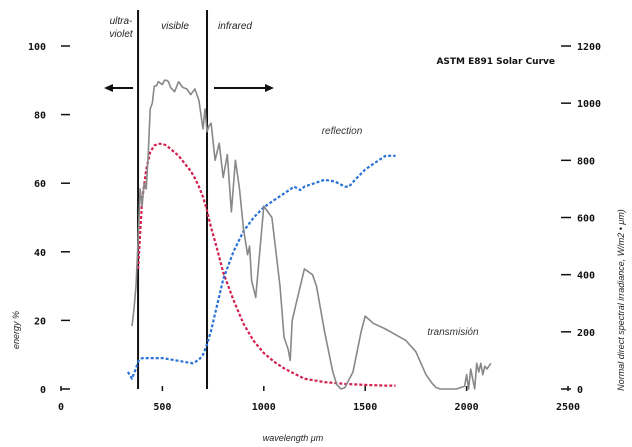 This screenshot has width=632, height=447. Describe the element at coordinates (589, 104) in the screenshot. I see `y2-tick-label-1000: 1000` at that location.